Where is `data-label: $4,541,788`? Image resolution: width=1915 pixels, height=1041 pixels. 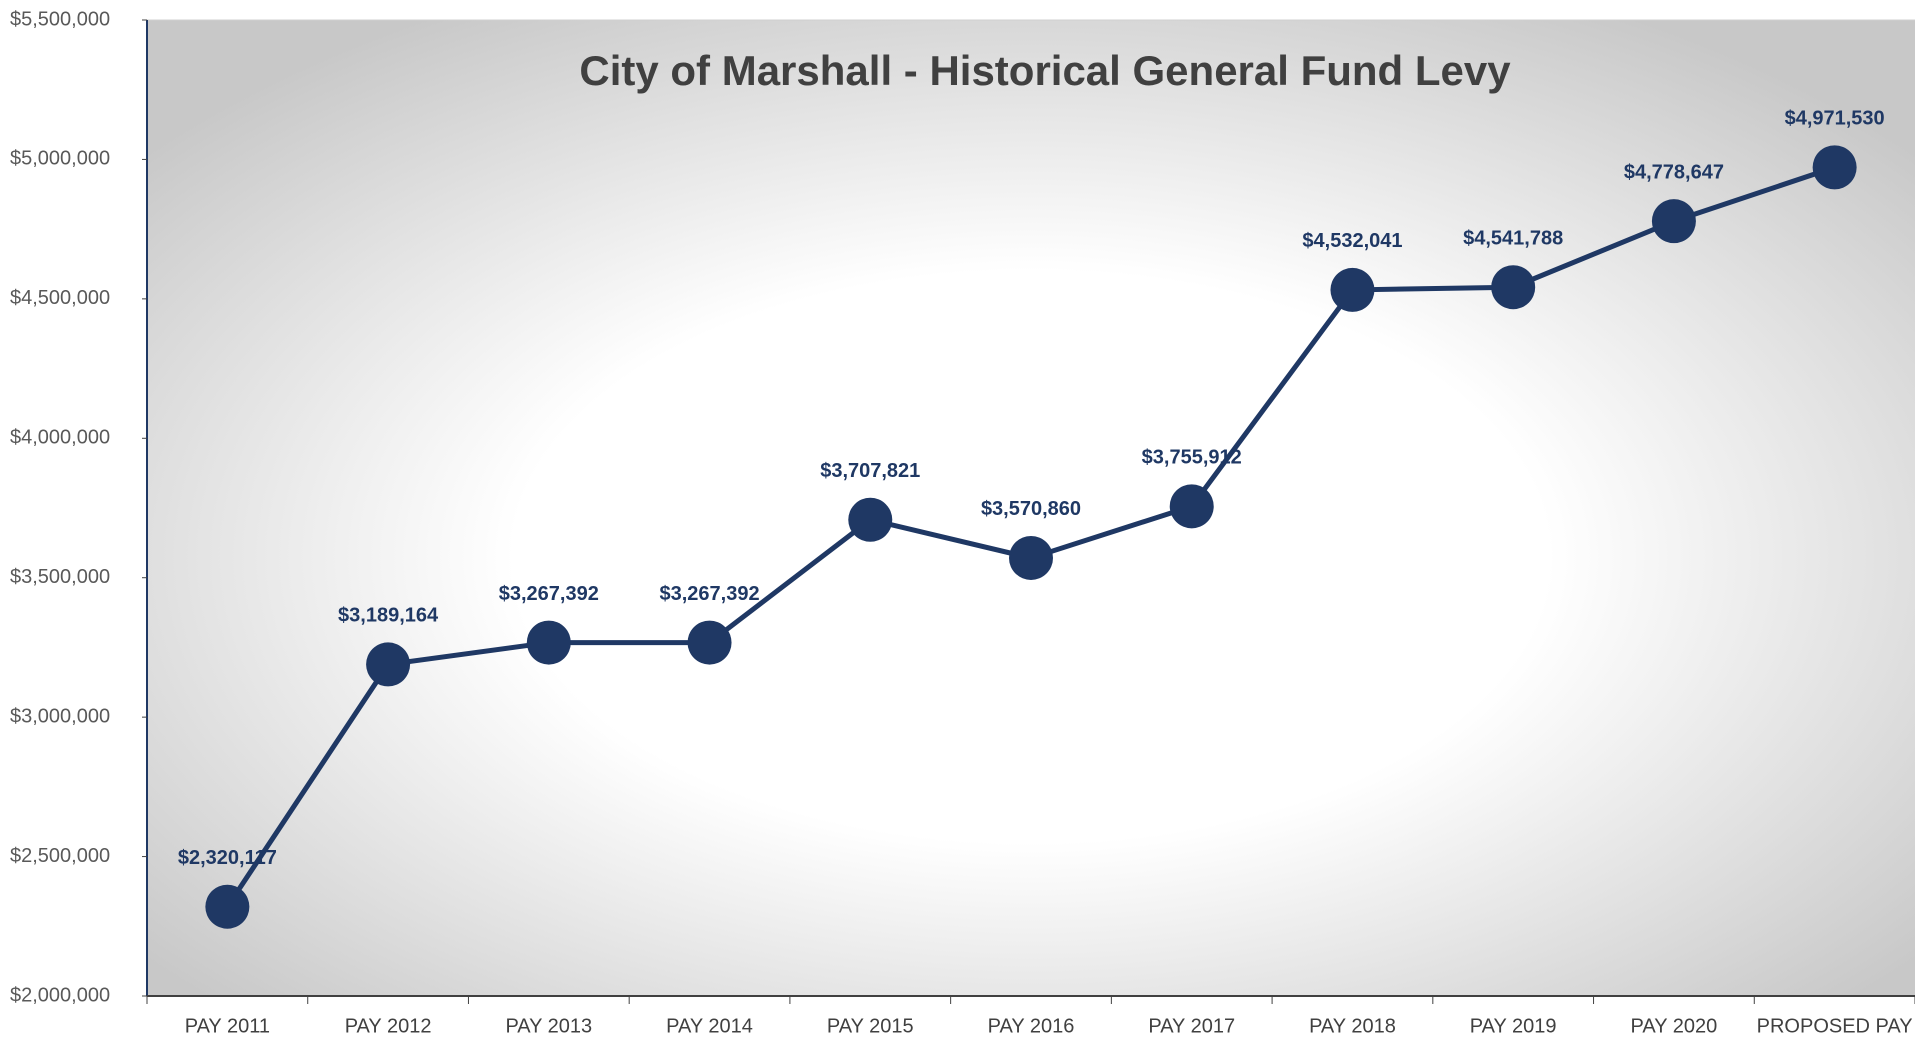 data-label: $4,541,788 is located at coordinates (1513, 238).